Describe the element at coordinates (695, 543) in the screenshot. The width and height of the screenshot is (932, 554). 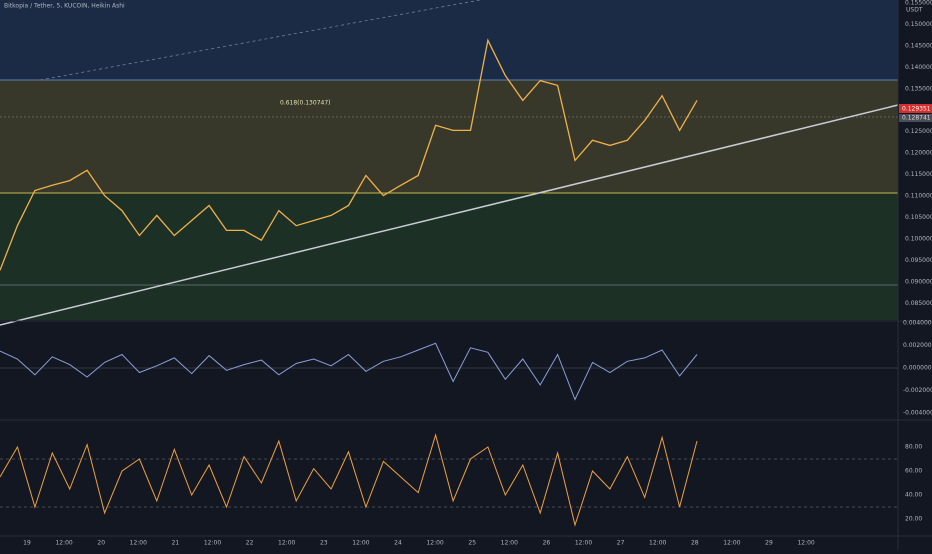
I see `time-label: 28` at that location.